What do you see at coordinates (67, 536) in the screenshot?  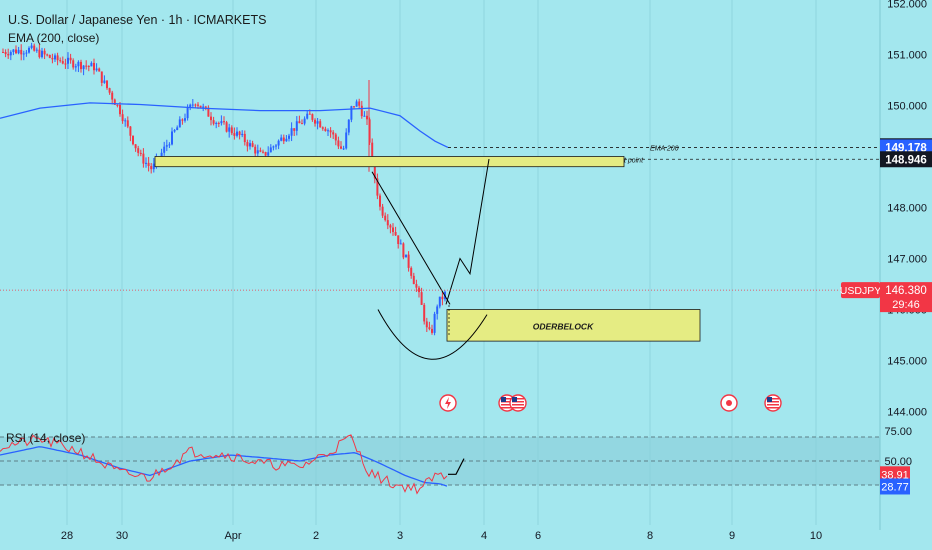 I see `time-tick-label: 28` at bounding box center [67, 536].